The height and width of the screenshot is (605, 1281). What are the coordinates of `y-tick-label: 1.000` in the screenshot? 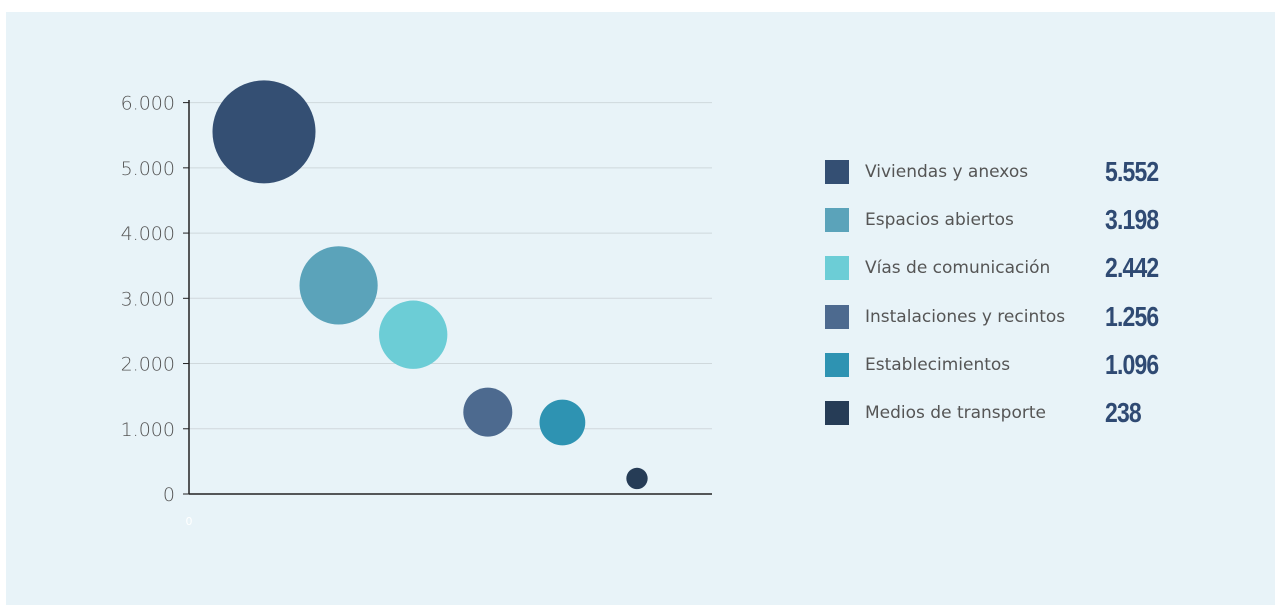 It's located at (148, 430).